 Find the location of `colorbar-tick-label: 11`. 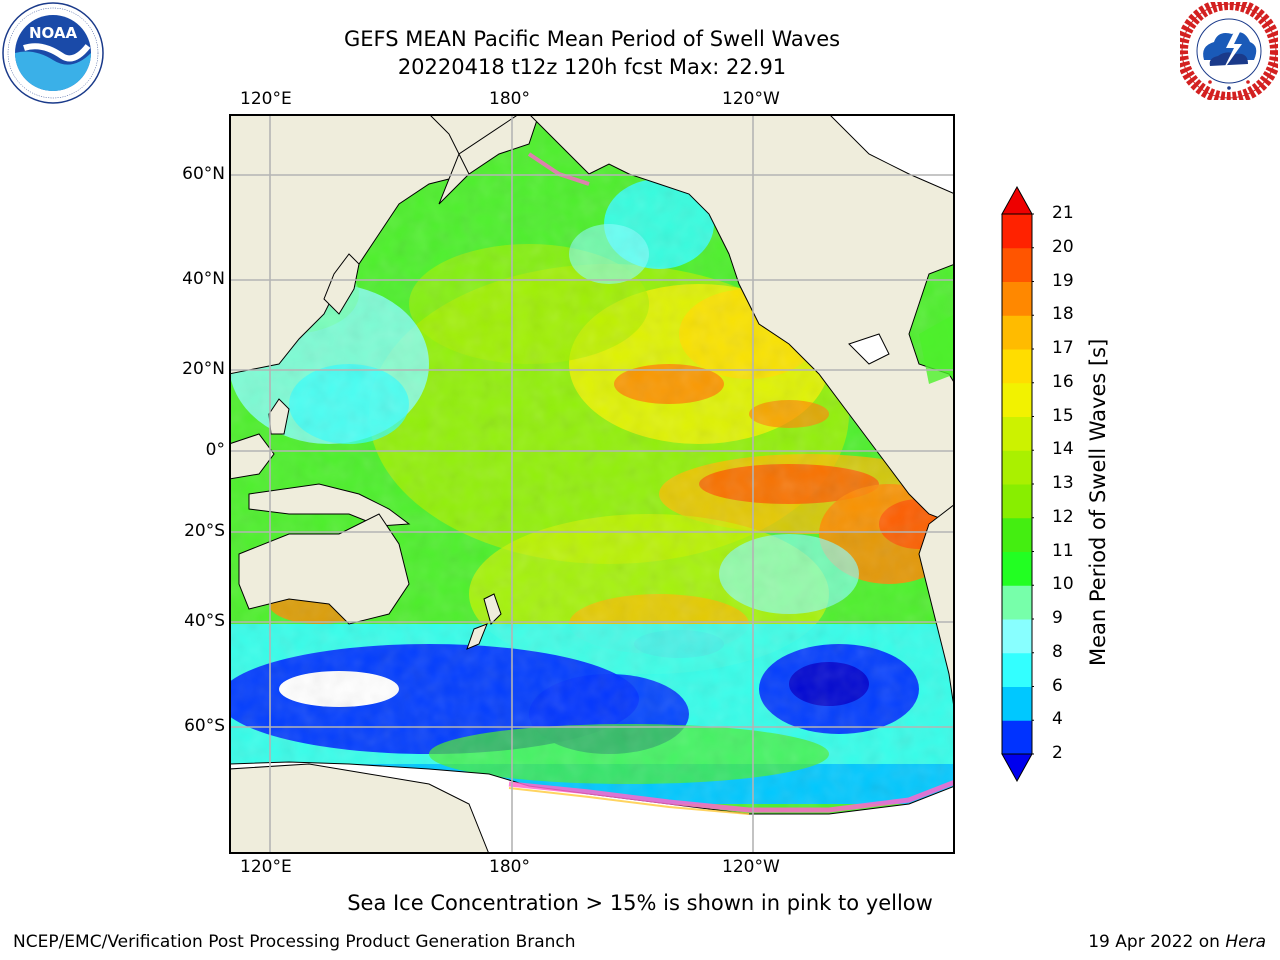

colorbar-tick-label: 11 is located at coordinates (1063, 550).